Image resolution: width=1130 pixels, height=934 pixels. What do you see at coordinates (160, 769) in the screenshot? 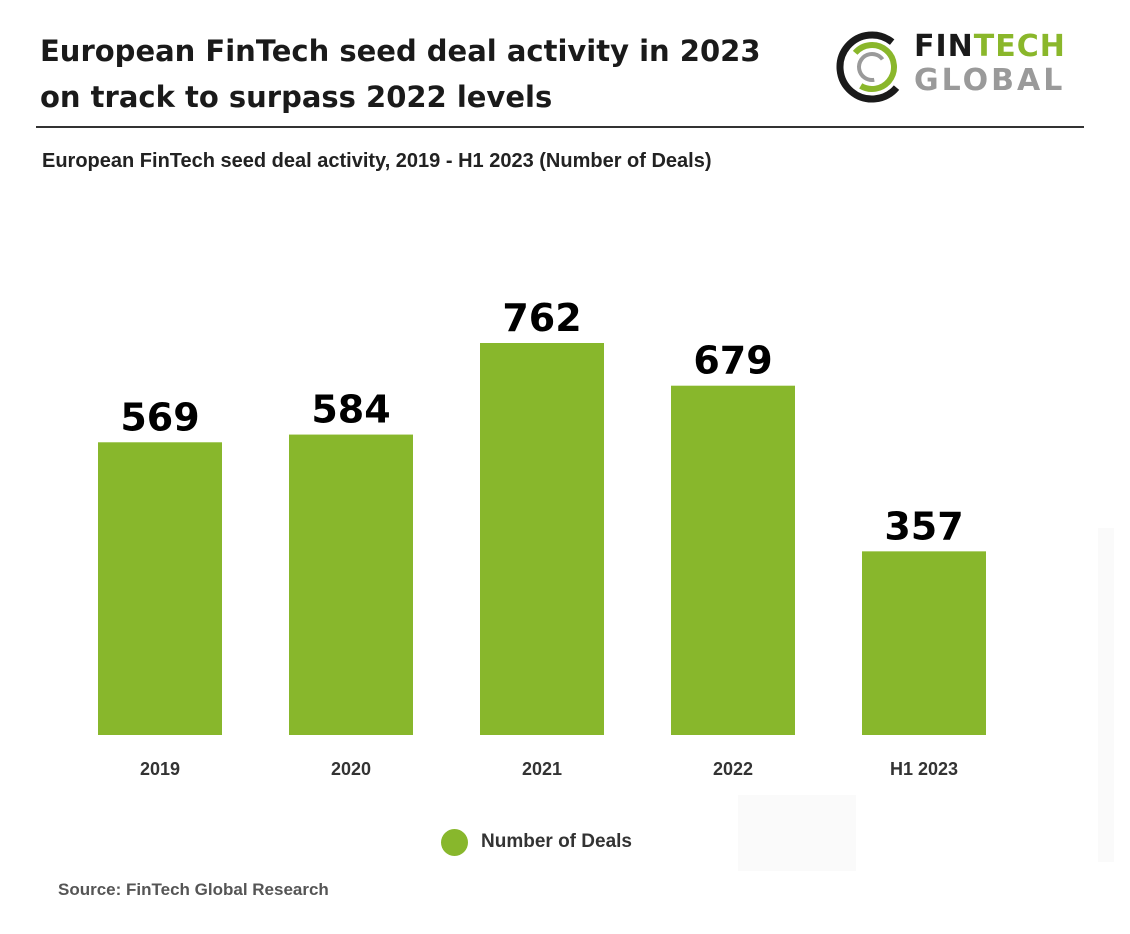
I see `x-tick-label: 2019` at bounding box center [160, 769].